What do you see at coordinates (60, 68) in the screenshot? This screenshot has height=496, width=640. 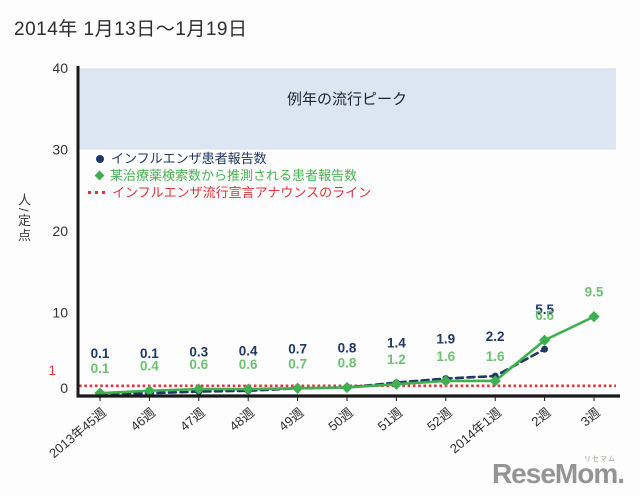 I see `y-tick-label: 40` at bounding box center [60, 68].